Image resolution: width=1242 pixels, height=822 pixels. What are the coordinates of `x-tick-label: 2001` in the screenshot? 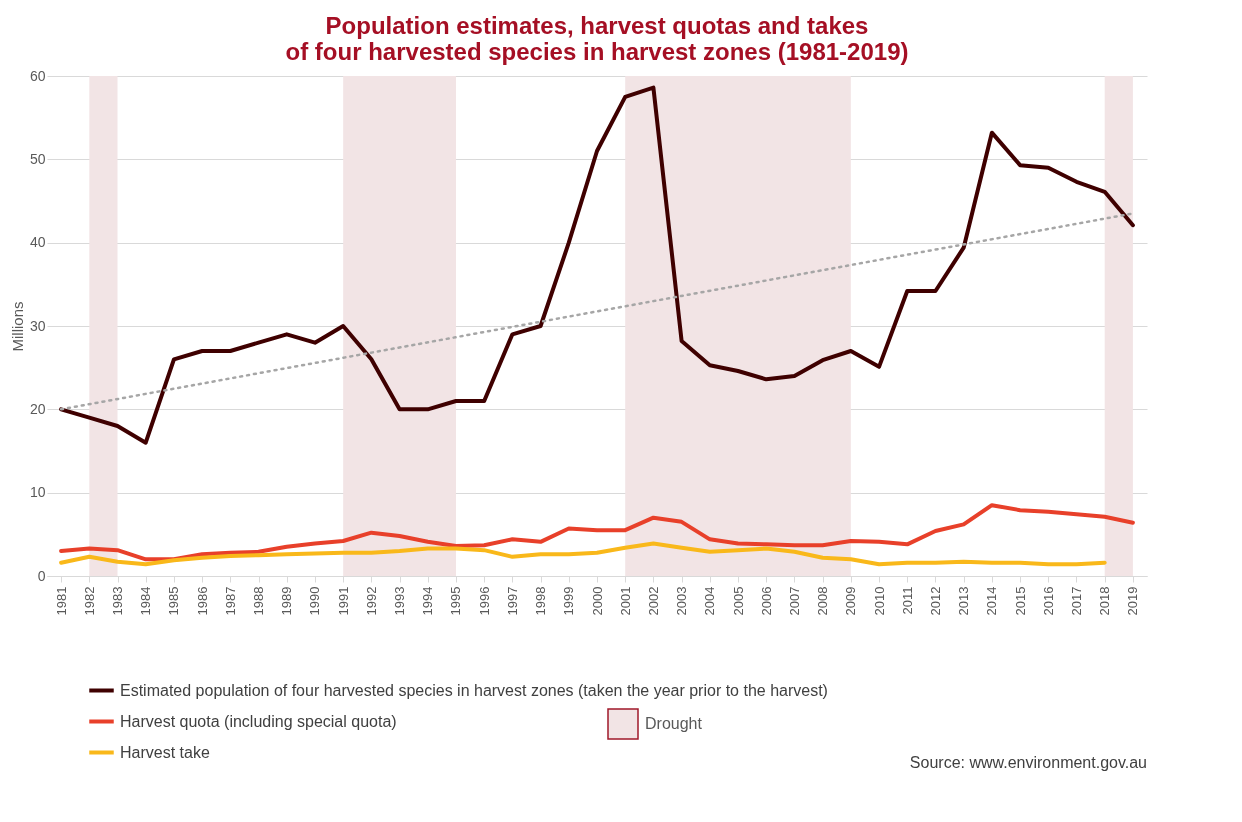 It's located at (625, 601).